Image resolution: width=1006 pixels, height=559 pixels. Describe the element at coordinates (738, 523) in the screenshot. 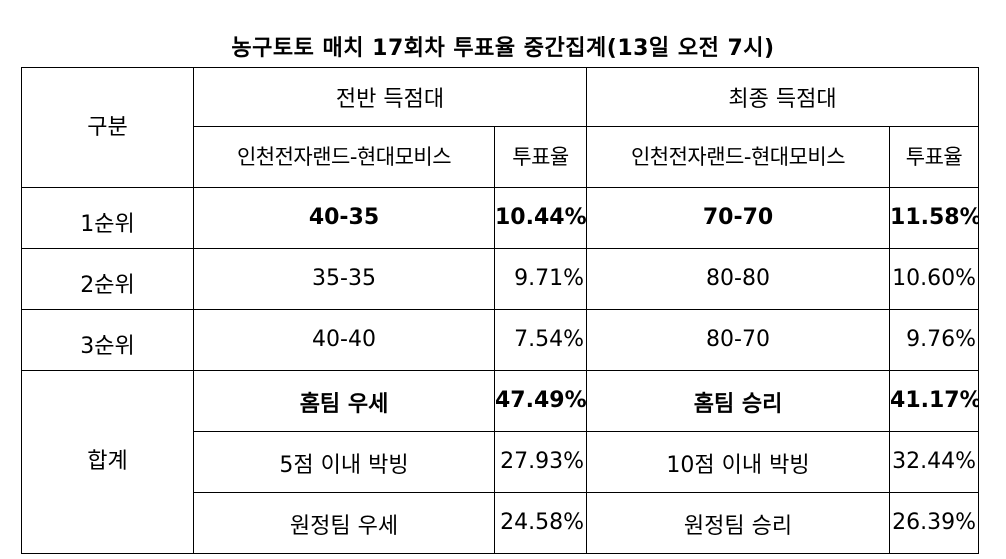

I see `final-outcome-cell: 원정팀 승리` at that location.